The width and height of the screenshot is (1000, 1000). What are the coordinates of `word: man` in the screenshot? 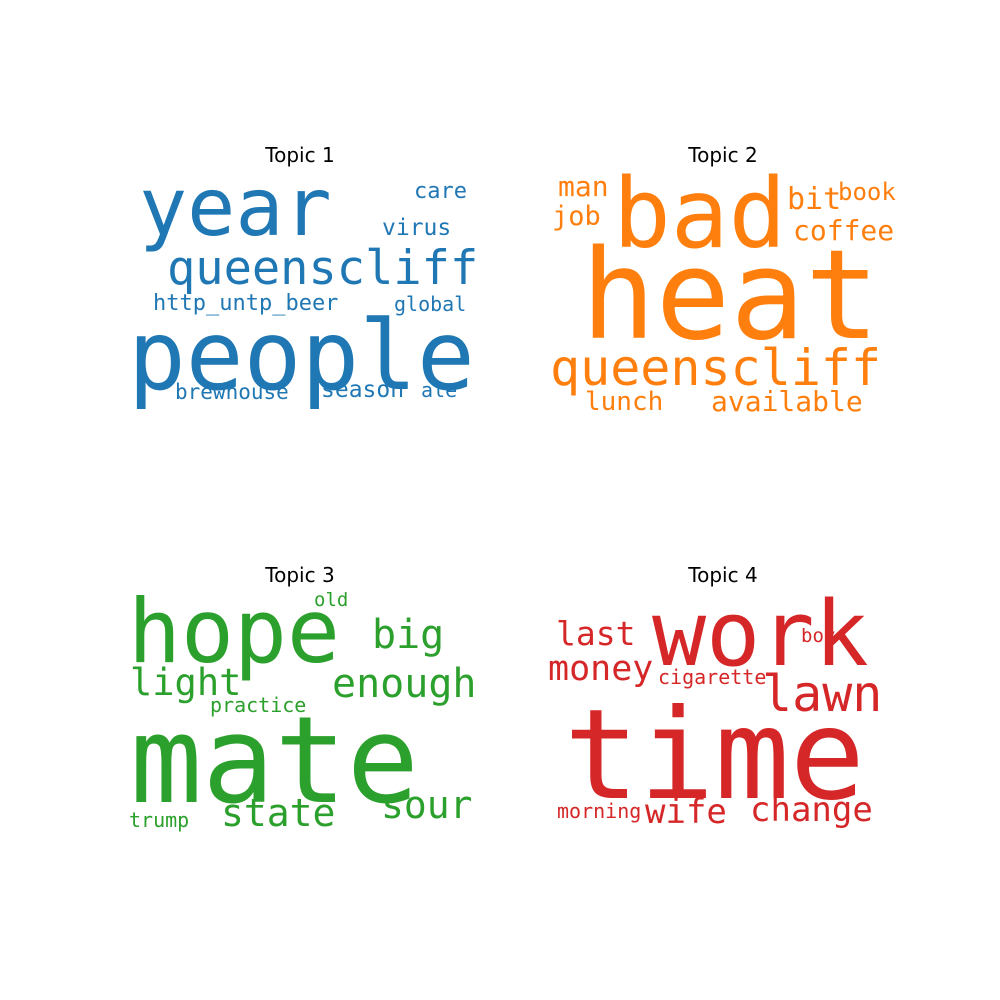 It's located at (583, 186).